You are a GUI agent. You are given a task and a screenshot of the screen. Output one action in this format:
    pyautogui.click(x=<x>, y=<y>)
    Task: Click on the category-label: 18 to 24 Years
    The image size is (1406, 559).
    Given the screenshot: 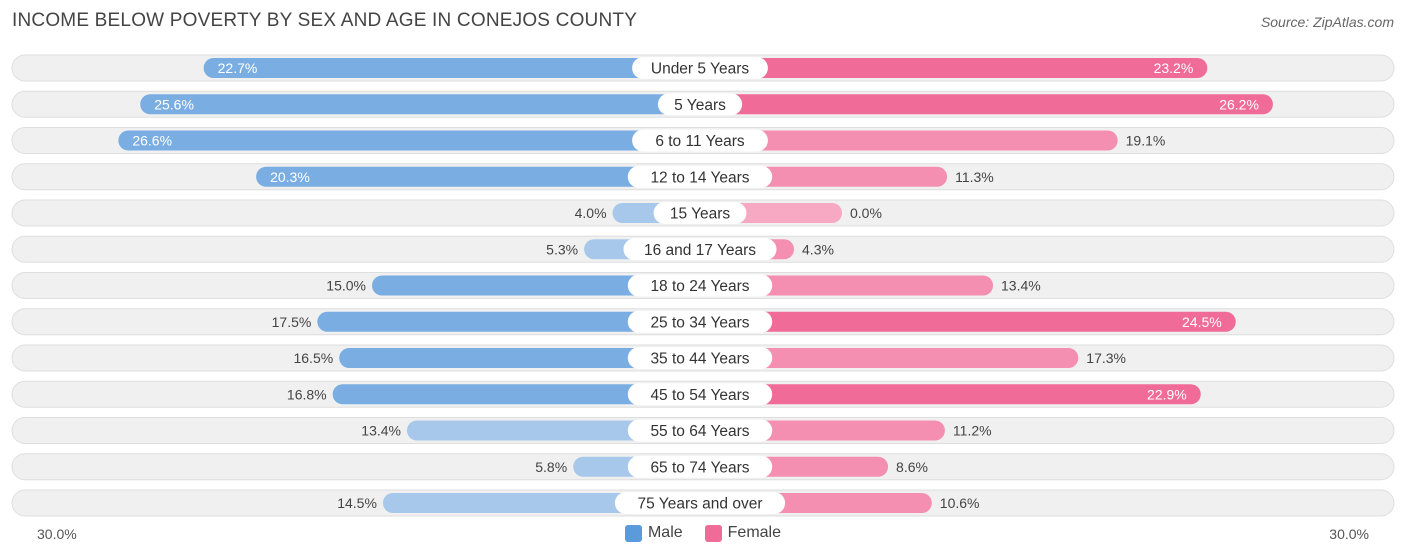 What is the action you would take?
    pyautogui.click(x=699, y=286)
    